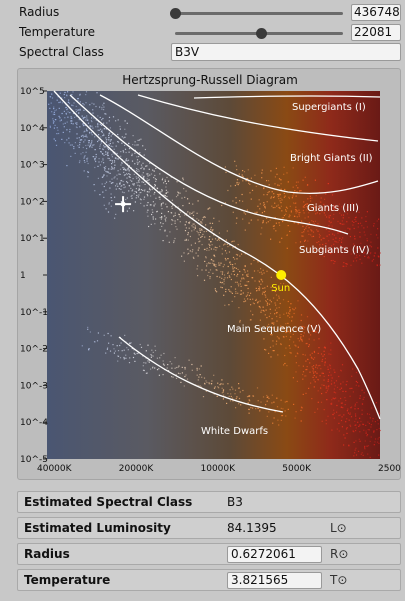 The width and height of the screenshot is (405, 601). I want to click on radius-slider-thumb, so click(175, 13).